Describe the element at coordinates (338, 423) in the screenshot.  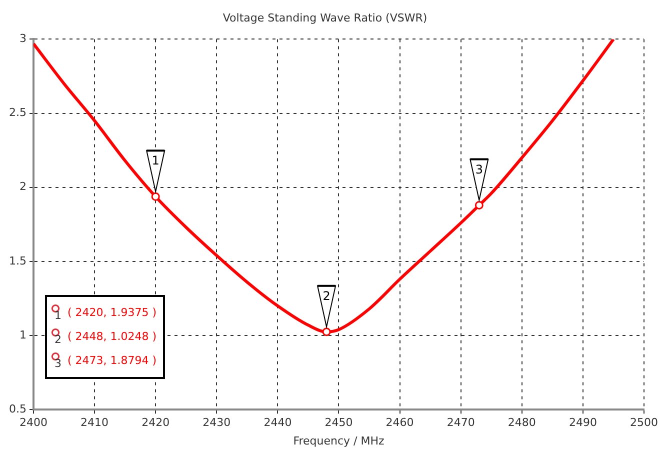
I see `x-tick-label: 2450` at that location.